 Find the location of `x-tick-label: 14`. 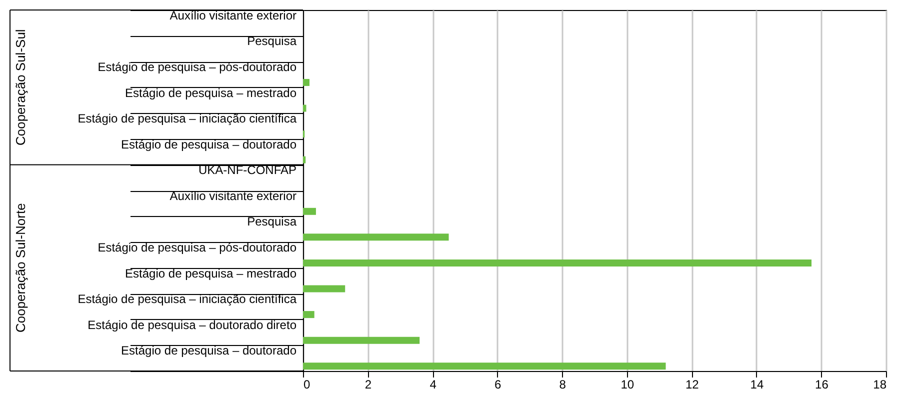

x-tick-label: 14 is located at coordinates (757, 385).